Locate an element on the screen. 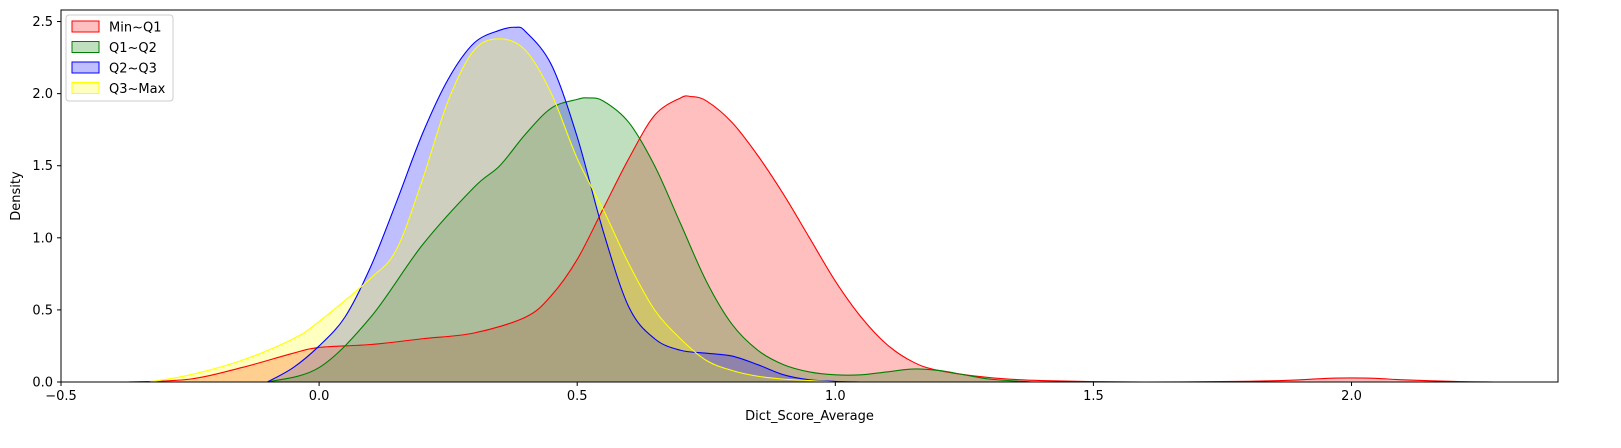 Image resolution: width=1621 pixels, height=448 pixels. x-axis-title: Dict_Score_Average is located at coordinates (809, 416).